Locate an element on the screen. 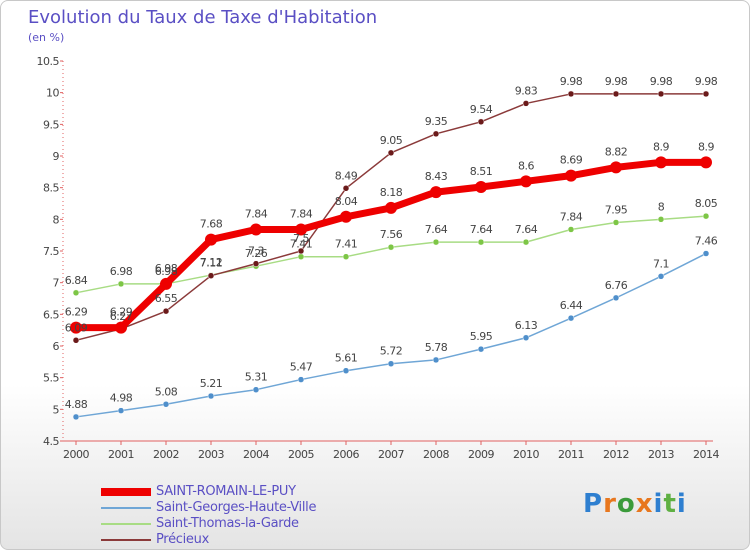 The image size is (750, 550). x-tick-label: 2001 is located at coordinates (121, 454).